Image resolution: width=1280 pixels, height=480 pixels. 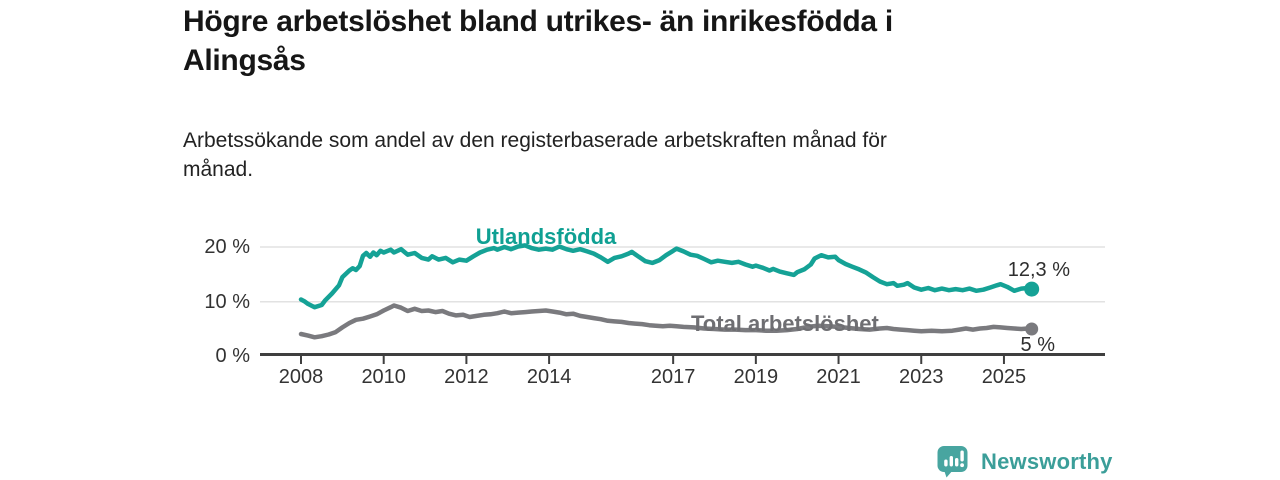 I want to click on x-tick-label: 2008, so click(x=301, y=377).